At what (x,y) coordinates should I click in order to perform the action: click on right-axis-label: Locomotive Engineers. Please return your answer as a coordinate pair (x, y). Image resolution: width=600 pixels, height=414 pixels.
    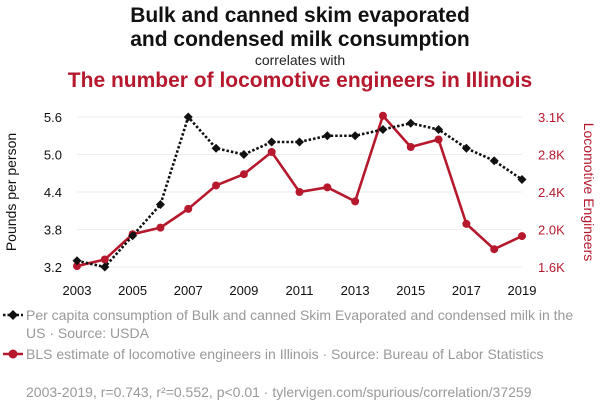
    Looking at the image, I should click on (589, 192).